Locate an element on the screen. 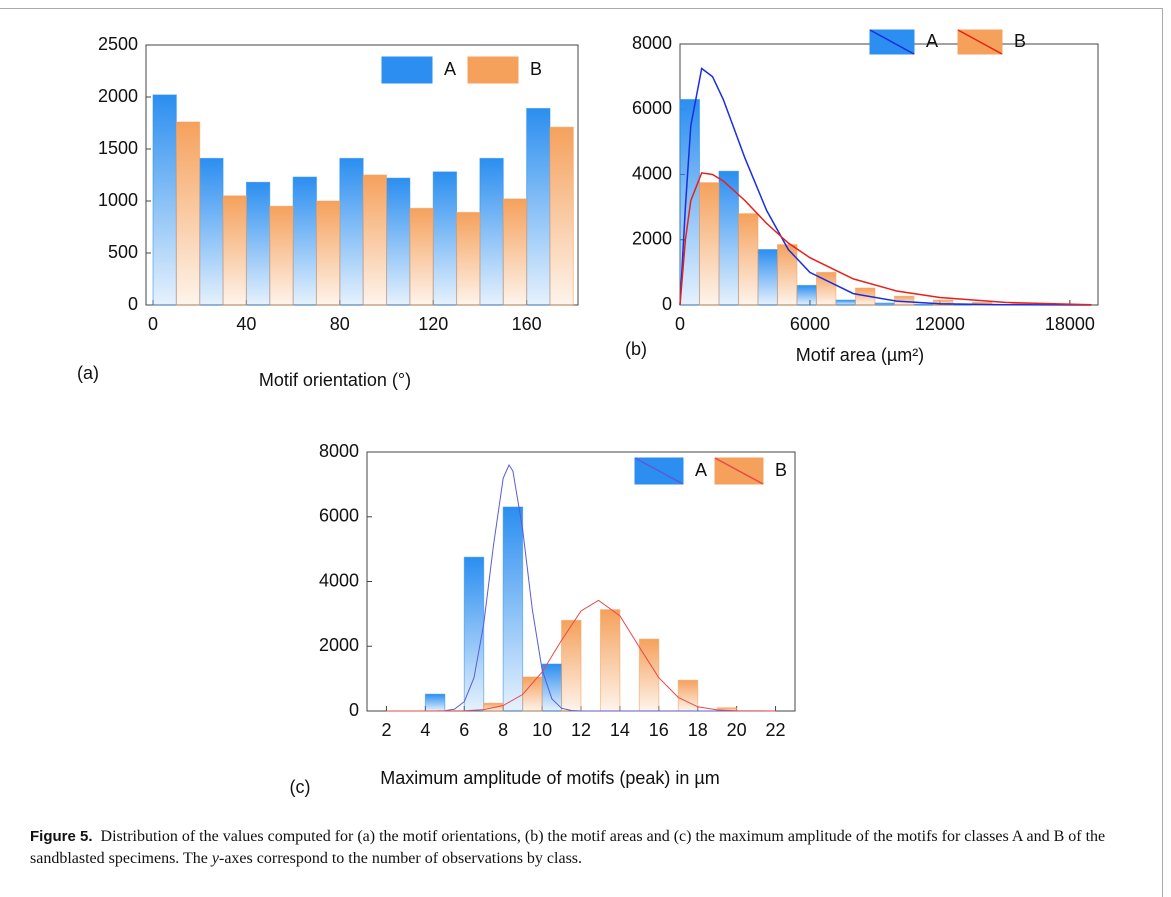 The width and height of the screenshot is (1171, 897). x-tick-label: 16 is located at coordinates (659, 730).